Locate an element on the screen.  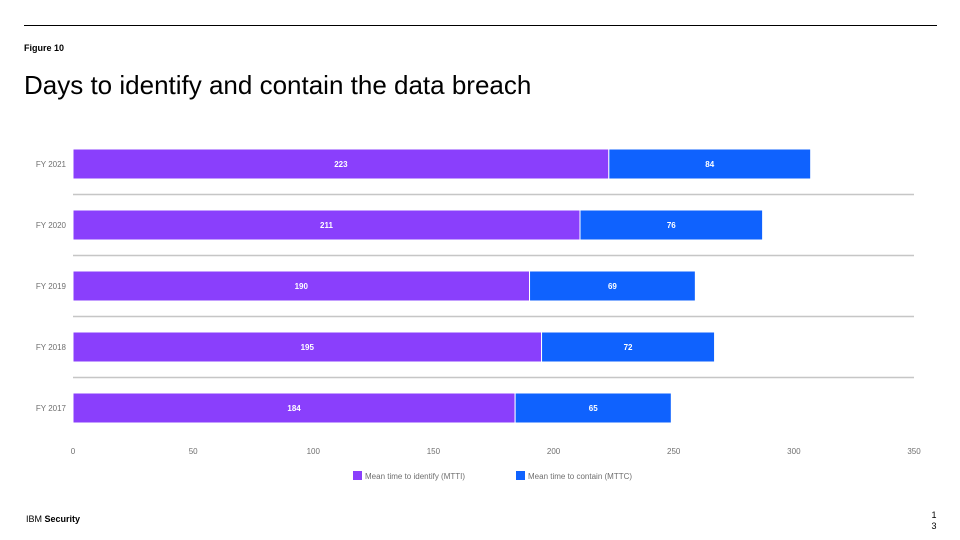
x-tick-label: 100 is located at coordinates (314, 451).